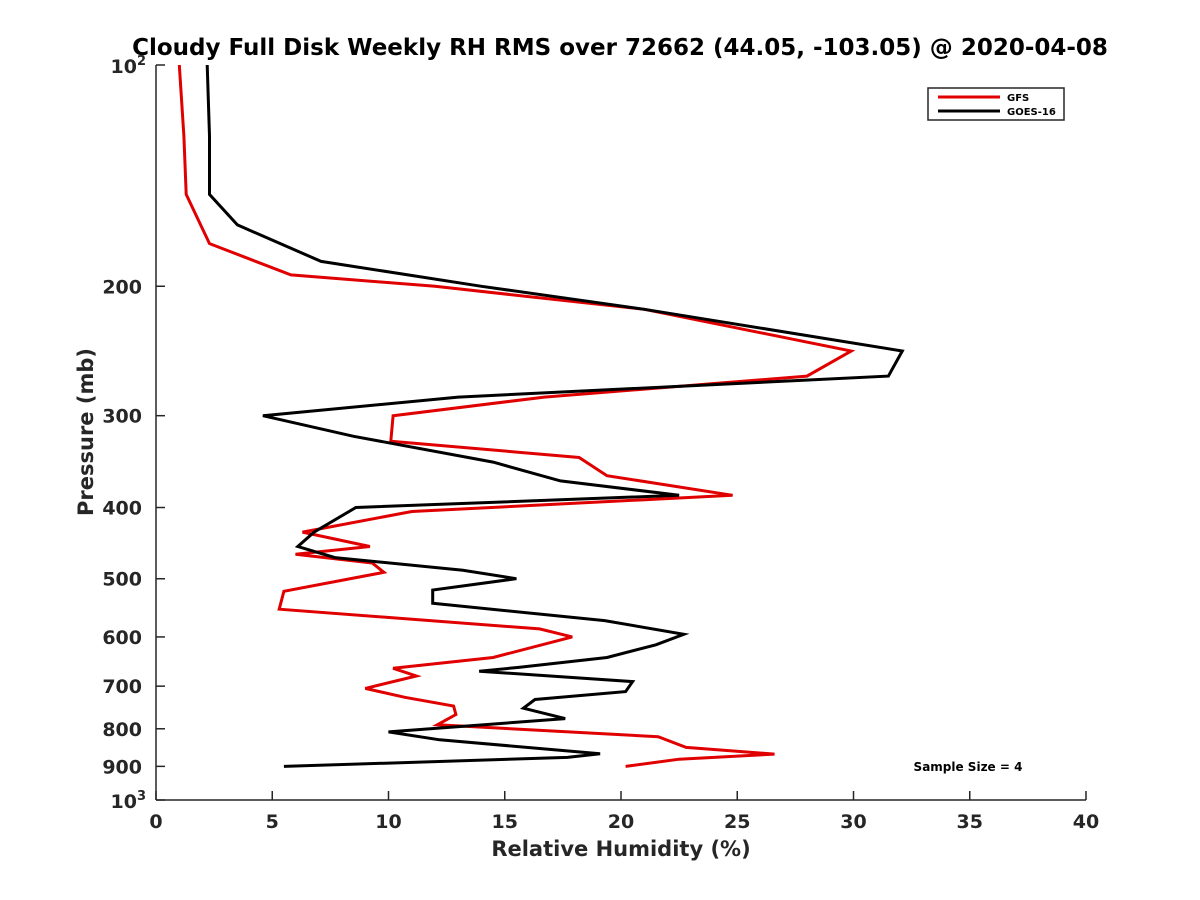 Image resolution: width=1200 pixels, height=900 pixels. Describe the element at coordinates (86, 432) in the screenshot. I see `y-axis-label: Pressure (mb)` at that location.